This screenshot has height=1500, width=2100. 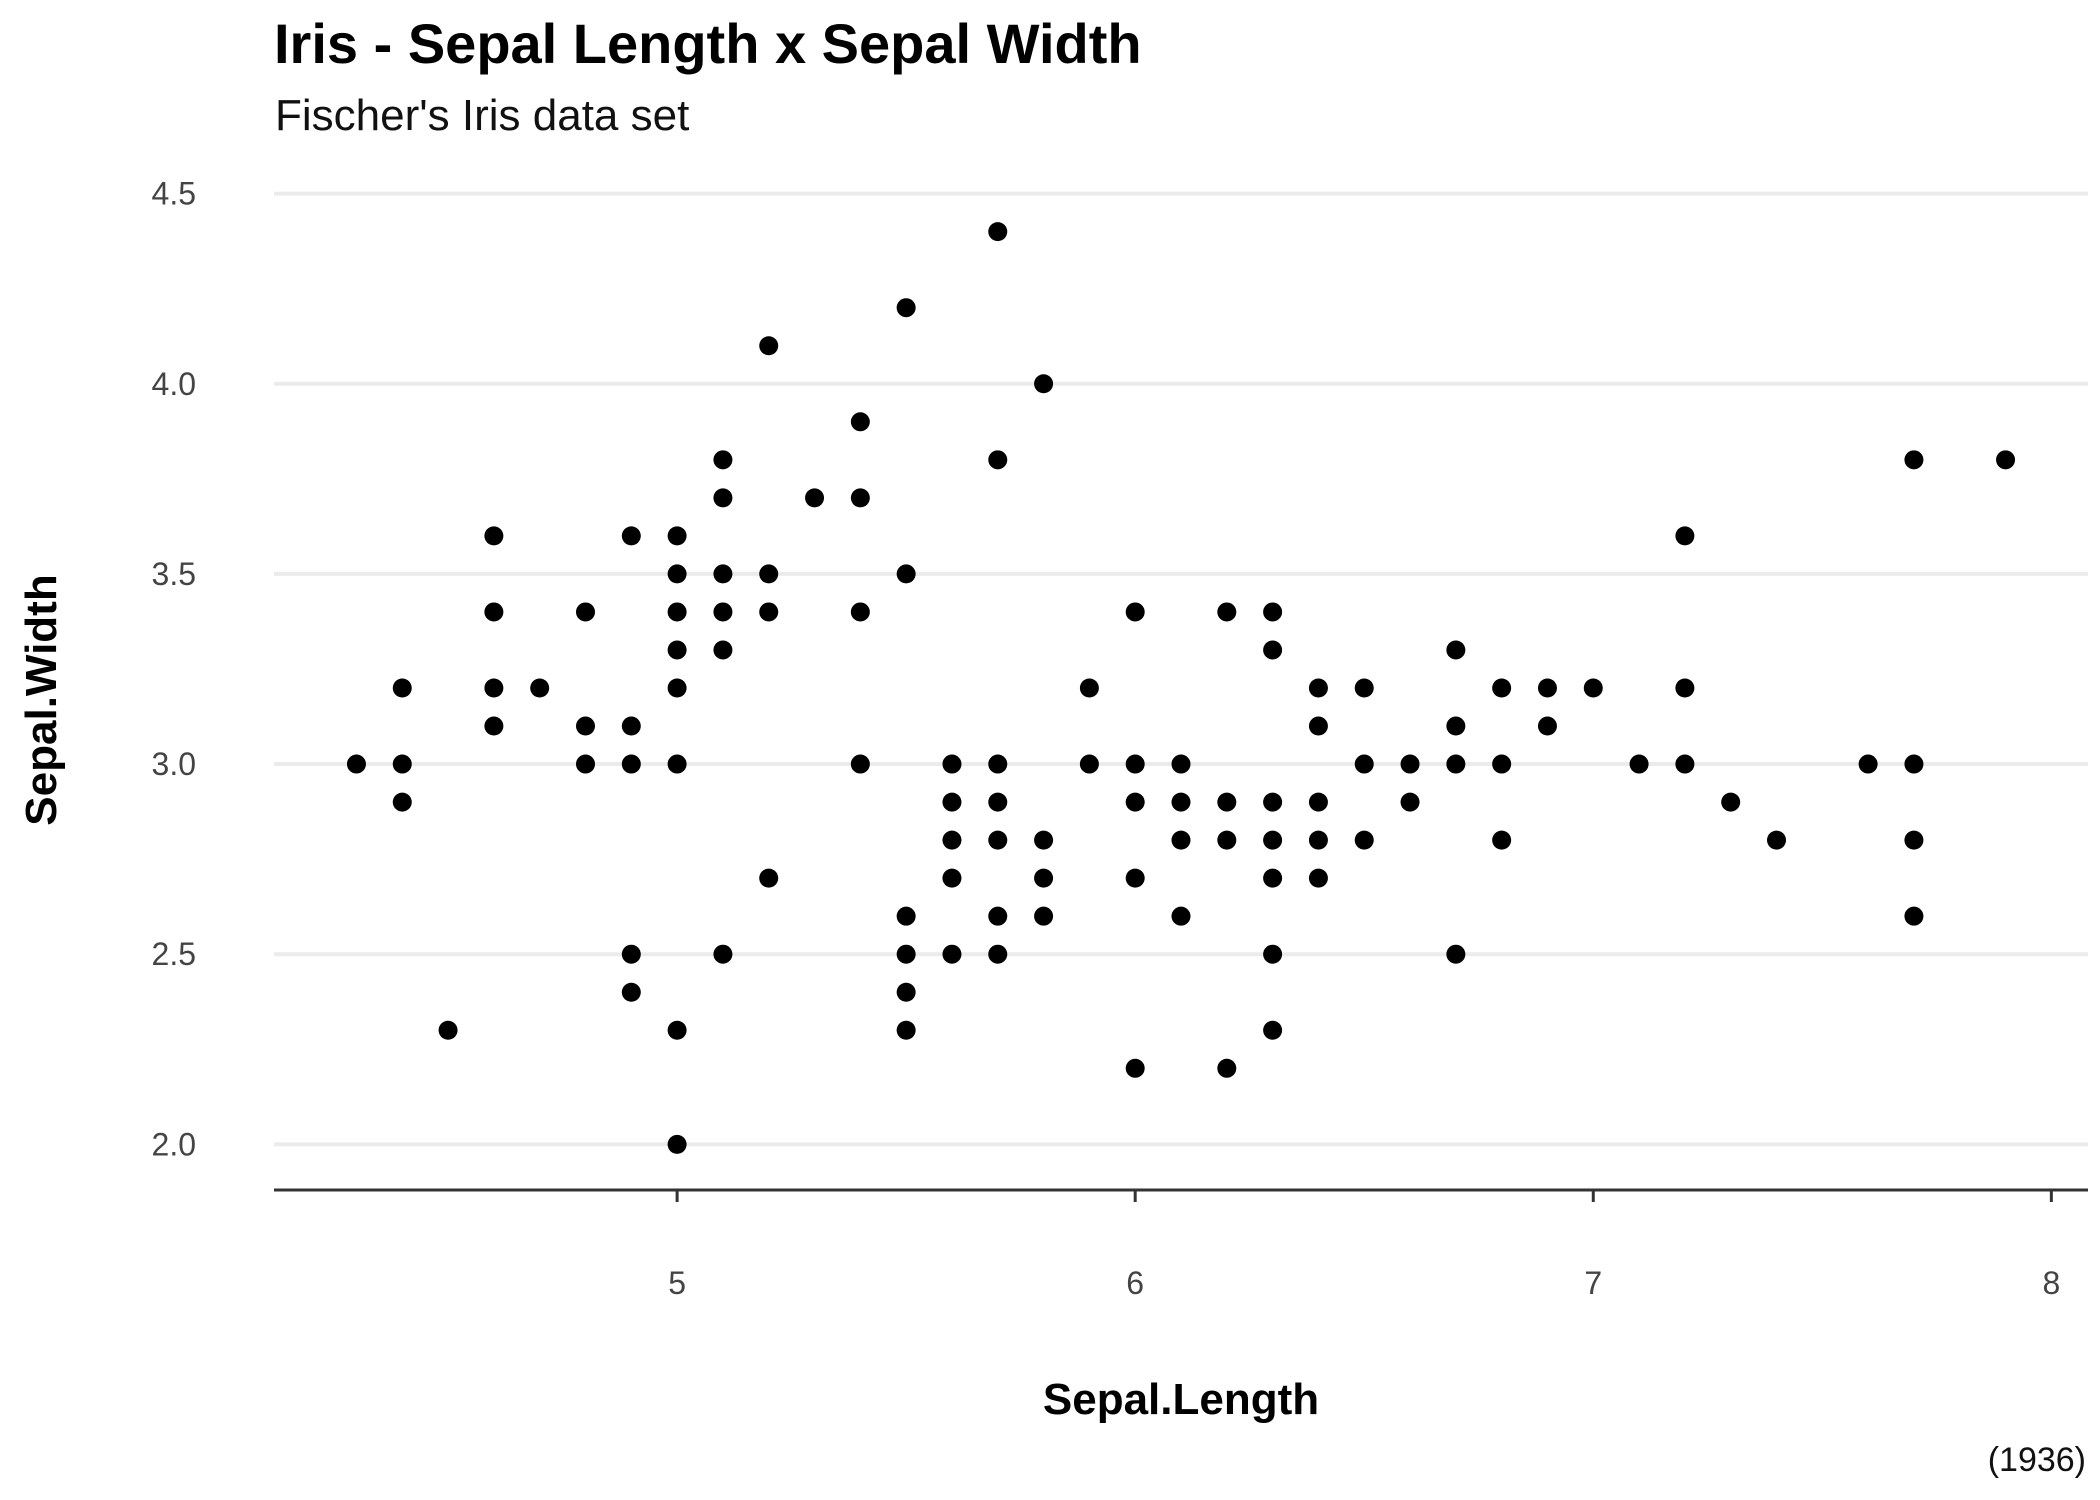 What do you see at coordinates (174, 384) in the screenshot?
I see `y-tick-label: 4.0` at bounding box center [174, 384].